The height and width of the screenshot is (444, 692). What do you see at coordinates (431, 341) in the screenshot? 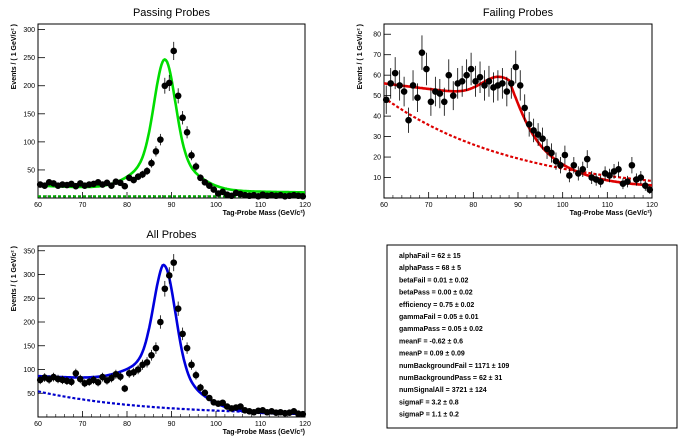
I see `fit-parameter-line: meanF = -0.62 ± 0.6` at bounding box center [431, 341].